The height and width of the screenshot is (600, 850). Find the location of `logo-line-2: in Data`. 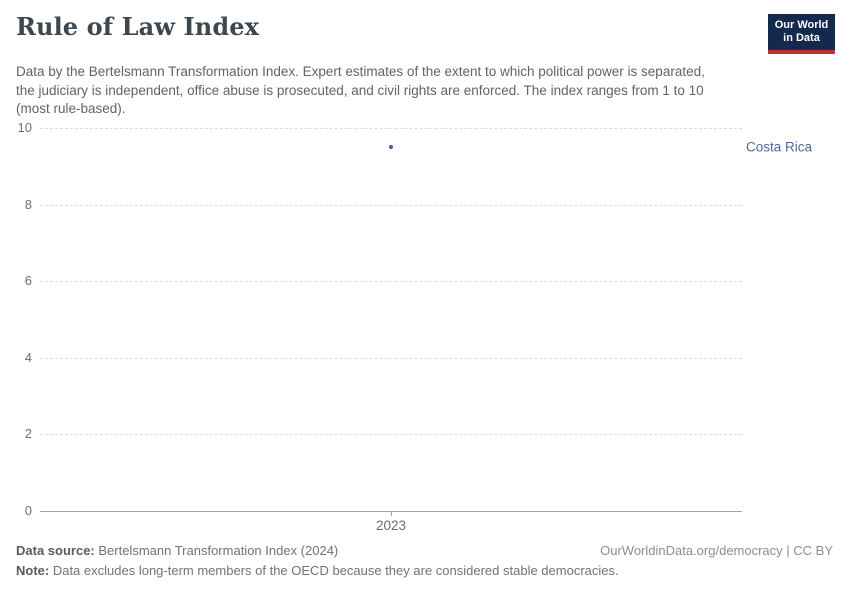

logo-line-2: in Data is located at coordinates (801, 38).